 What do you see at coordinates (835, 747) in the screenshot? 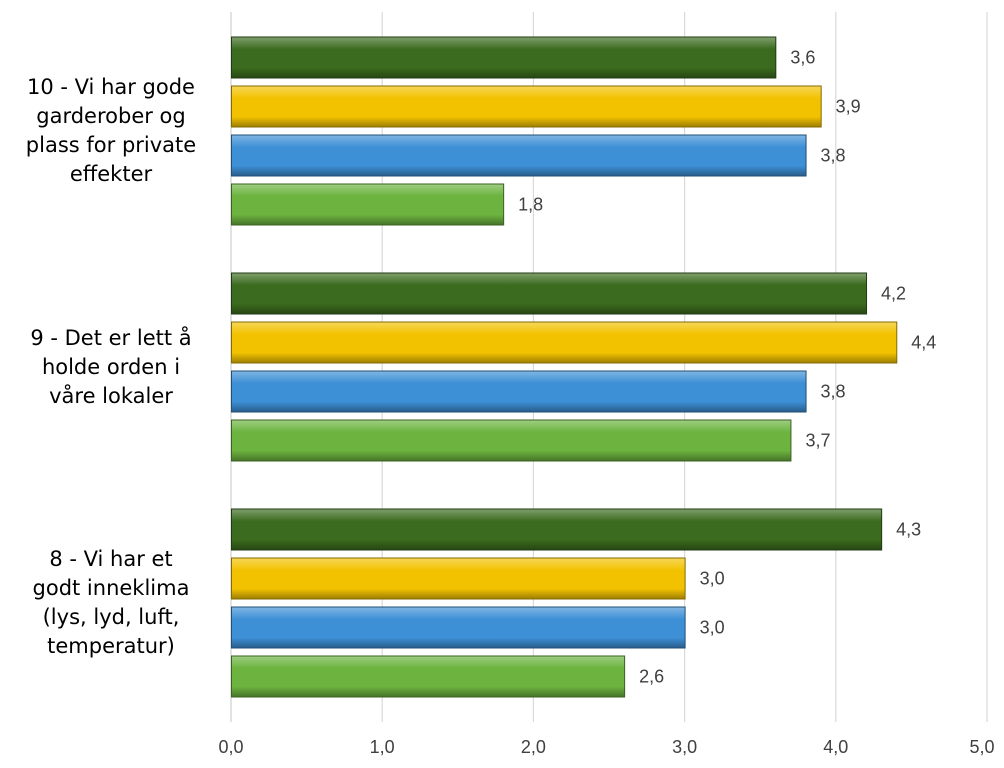
I see `x-tick-label: 4,0` at bounding box center [835, 747].